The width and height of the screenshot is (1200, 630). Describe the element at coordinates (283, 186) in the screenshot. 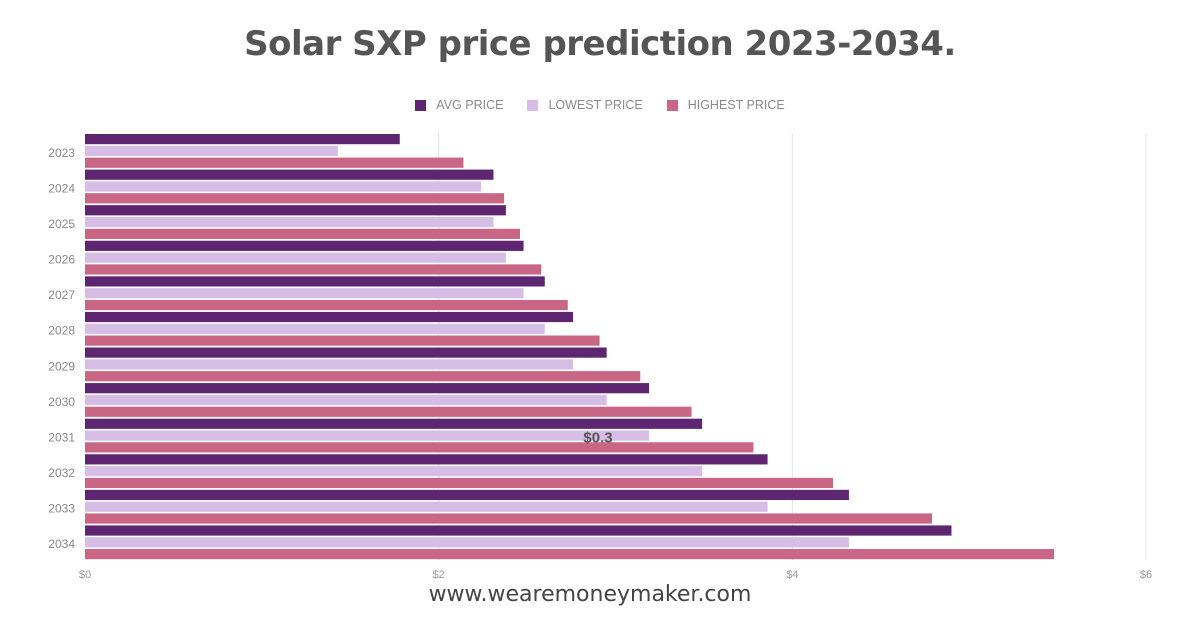

I see `bar-lowest-price-2024` at that location.